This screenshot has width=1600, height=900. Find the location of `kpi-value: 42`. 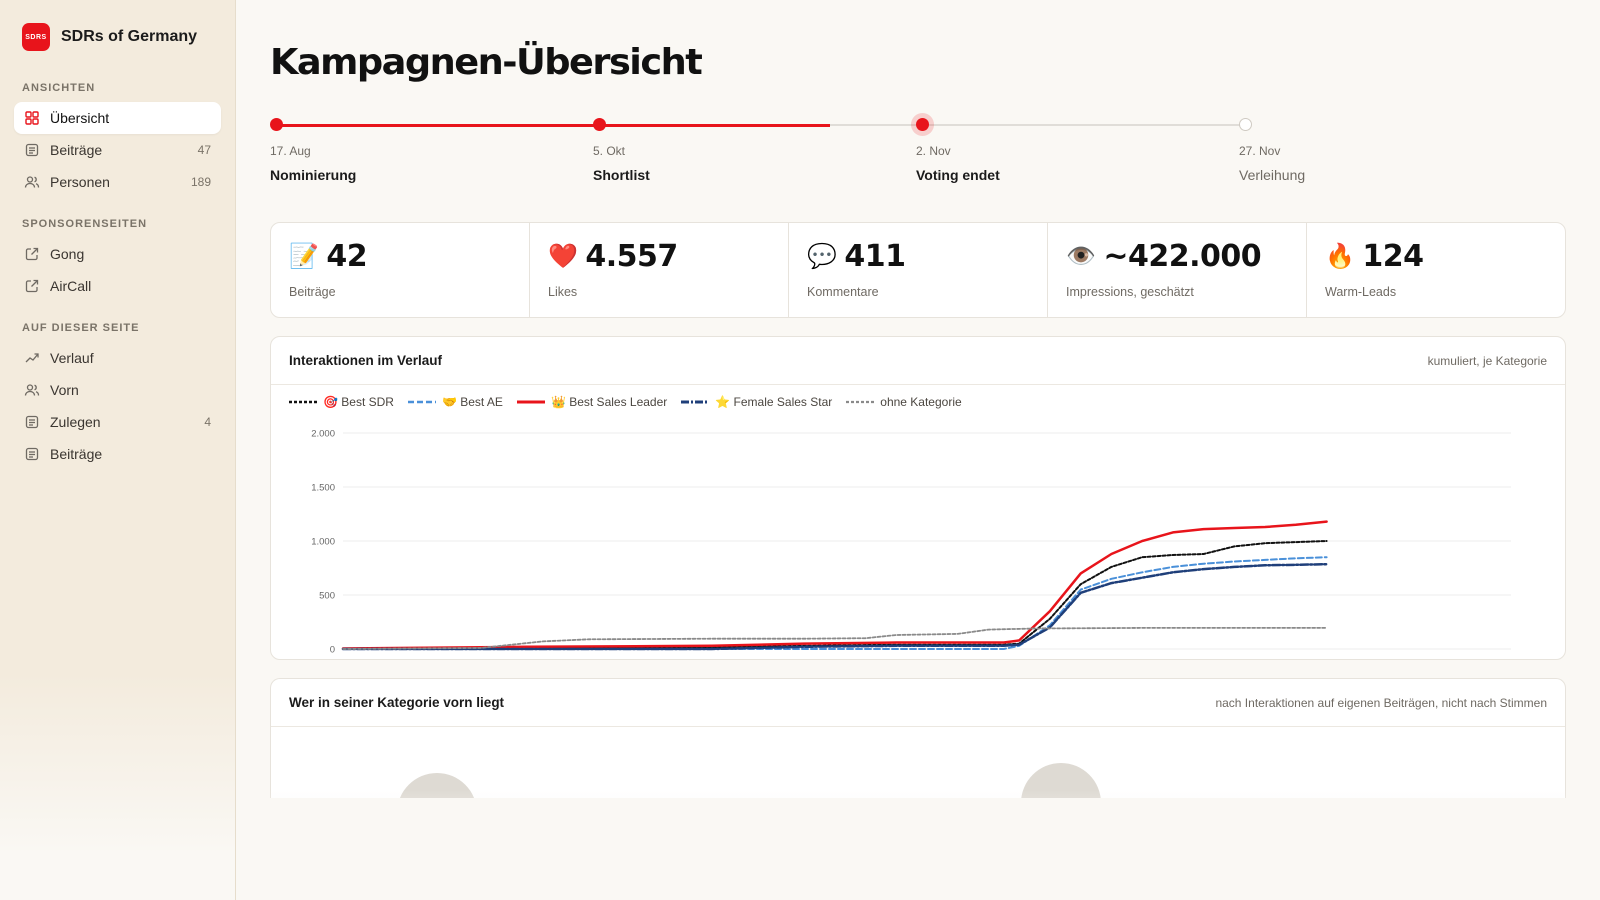

kpi-value: 42 is located at coordinates (347, 256).